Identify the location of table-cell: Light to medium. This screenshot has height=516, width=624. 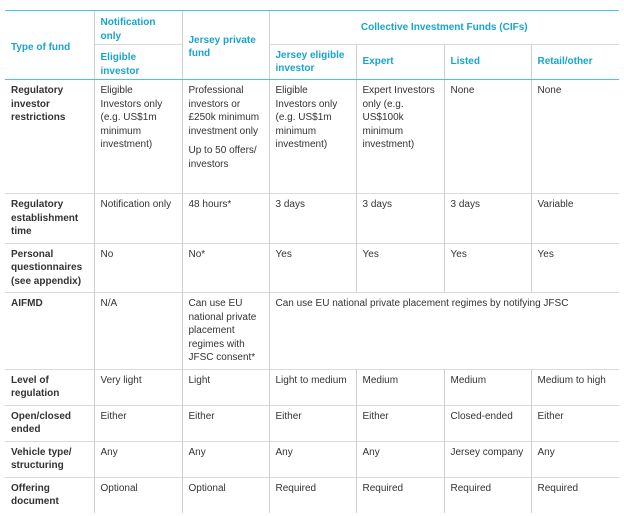
(312, 386).